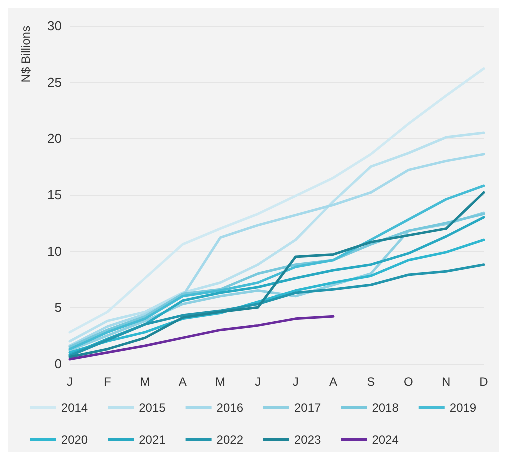  I want to click on legend-label: 2018, so click(386, 408).